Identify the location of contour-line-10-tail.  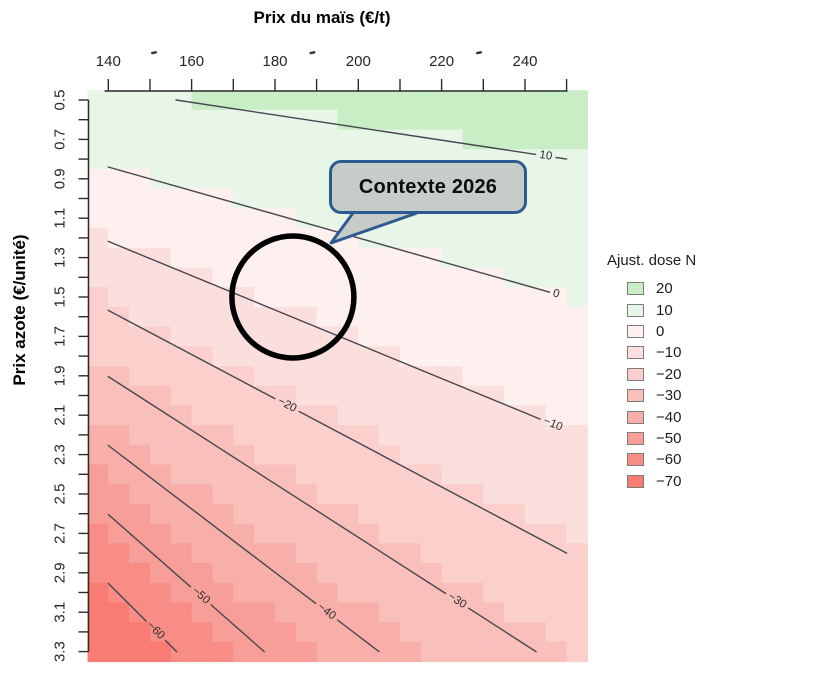
(561, 158).